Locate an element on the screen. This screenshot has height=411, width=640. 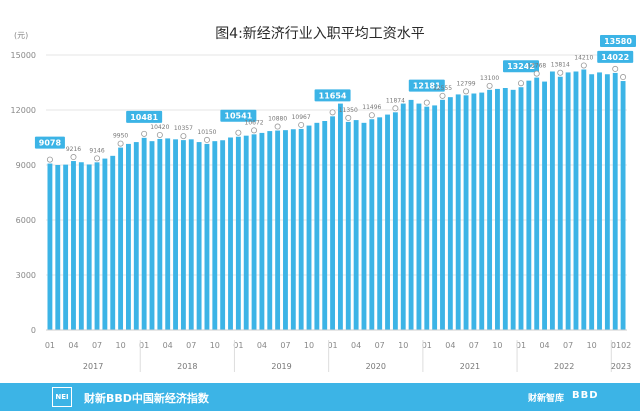
y-axis-ticks: 0 3000 6000 9000 12000 15000 is located at coordinates (23, 193).